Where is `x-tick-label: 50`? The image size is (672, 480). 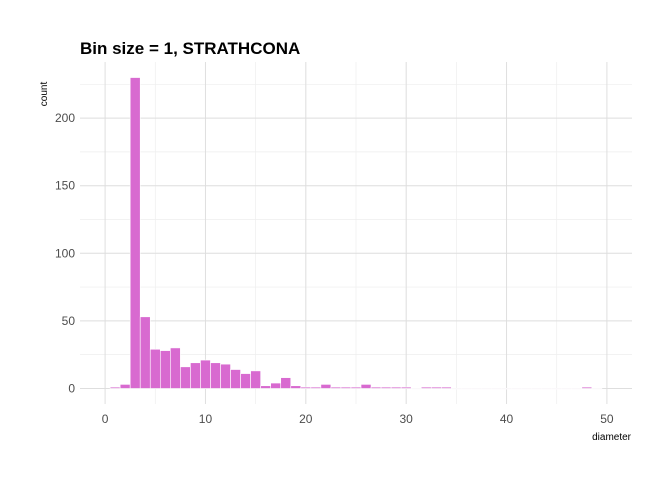
x-tick-label: 50 is located at coordinates (607, 419).